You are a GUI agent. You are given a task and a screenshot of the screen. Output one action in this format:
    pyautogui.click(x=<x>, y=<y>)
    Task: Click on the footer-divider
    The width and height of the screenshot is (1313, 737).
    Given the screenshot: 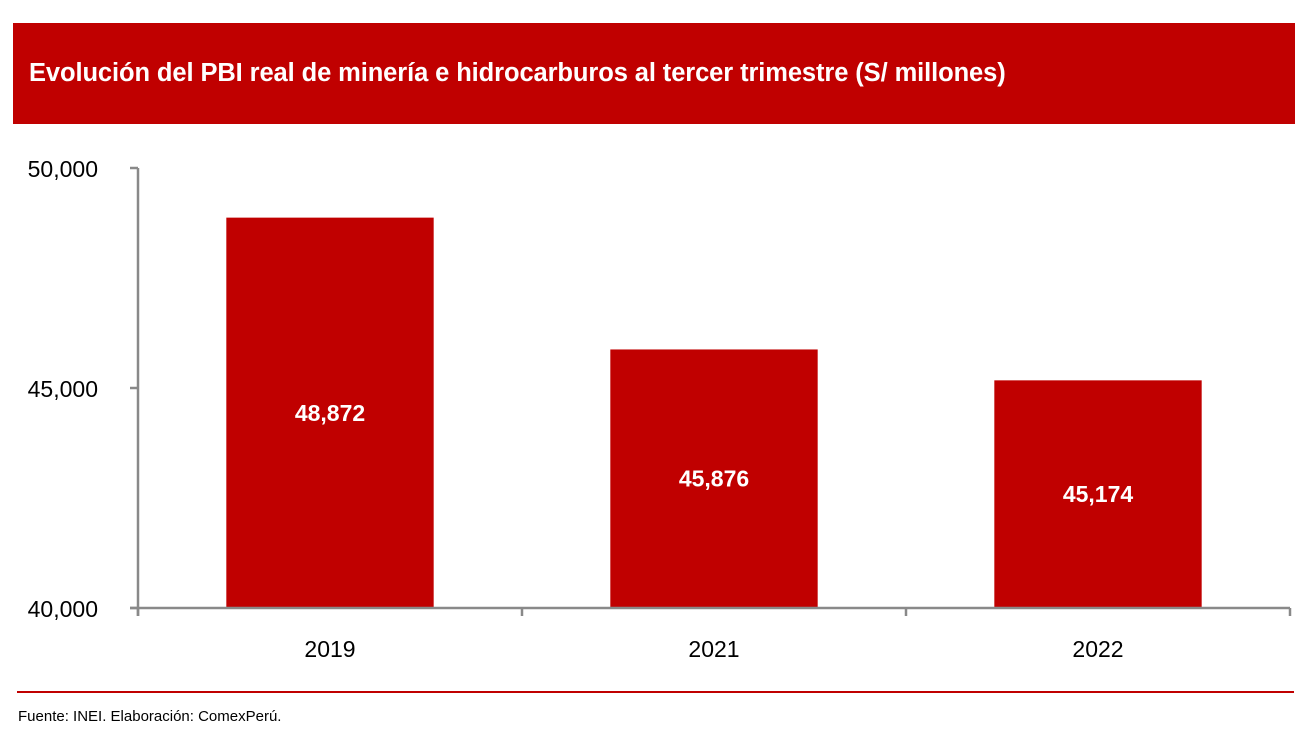 What is the action you would take?
    pyautogui.click(x=655, y=692)
    